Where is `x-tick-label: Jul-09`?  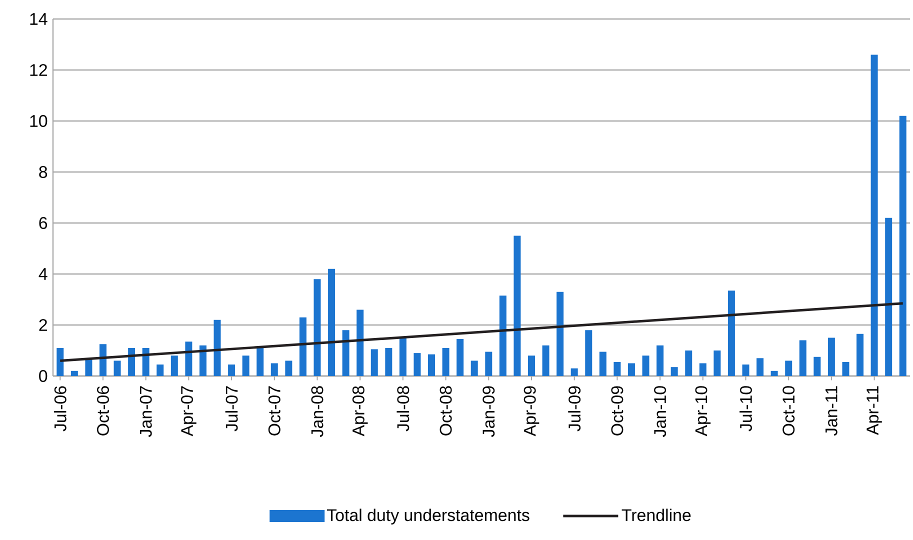
x-tick-label: Jul-09 is located at coordinates (574, 409).